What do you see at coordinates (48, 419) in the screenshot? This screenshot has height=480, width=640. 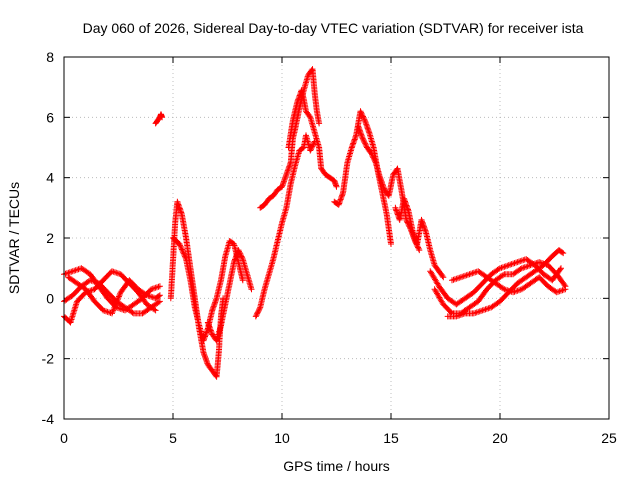 I see `y-tick-label: -4` at bounding box center [48, 419].